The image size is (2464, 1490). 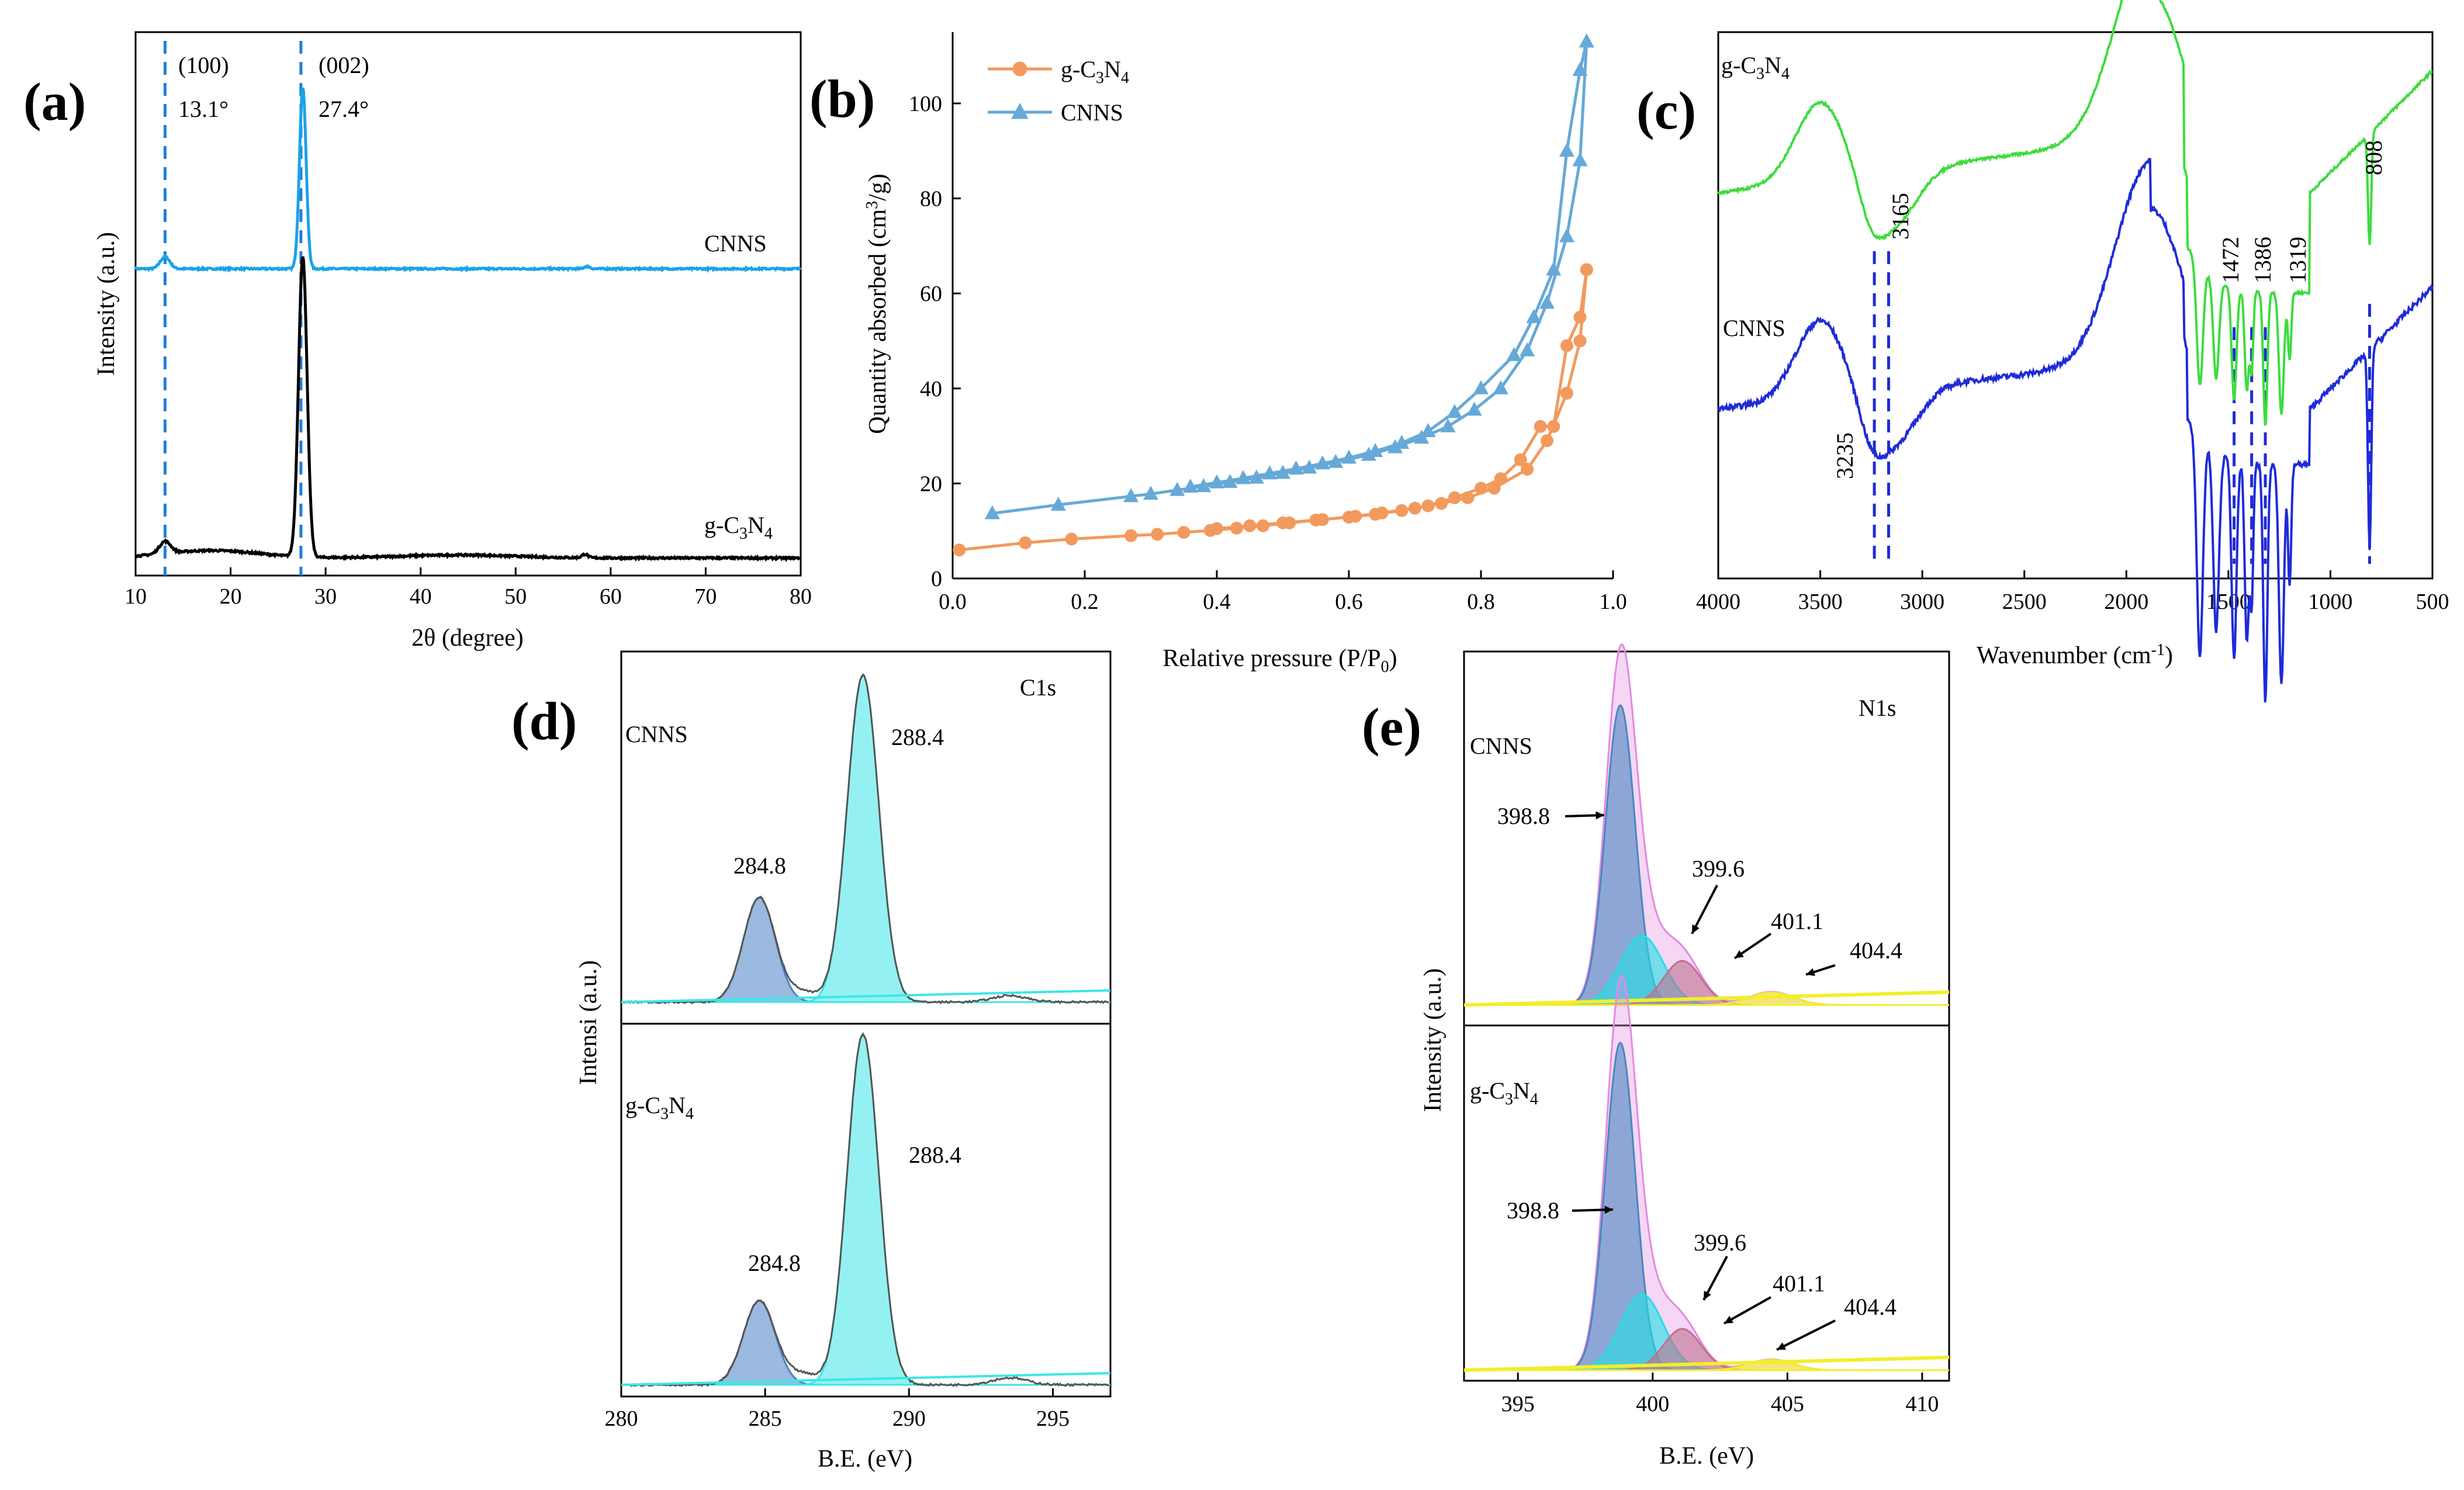 I want to click on panel-c-label-gcn: g-C3N4, so click(x=1756, y=68).